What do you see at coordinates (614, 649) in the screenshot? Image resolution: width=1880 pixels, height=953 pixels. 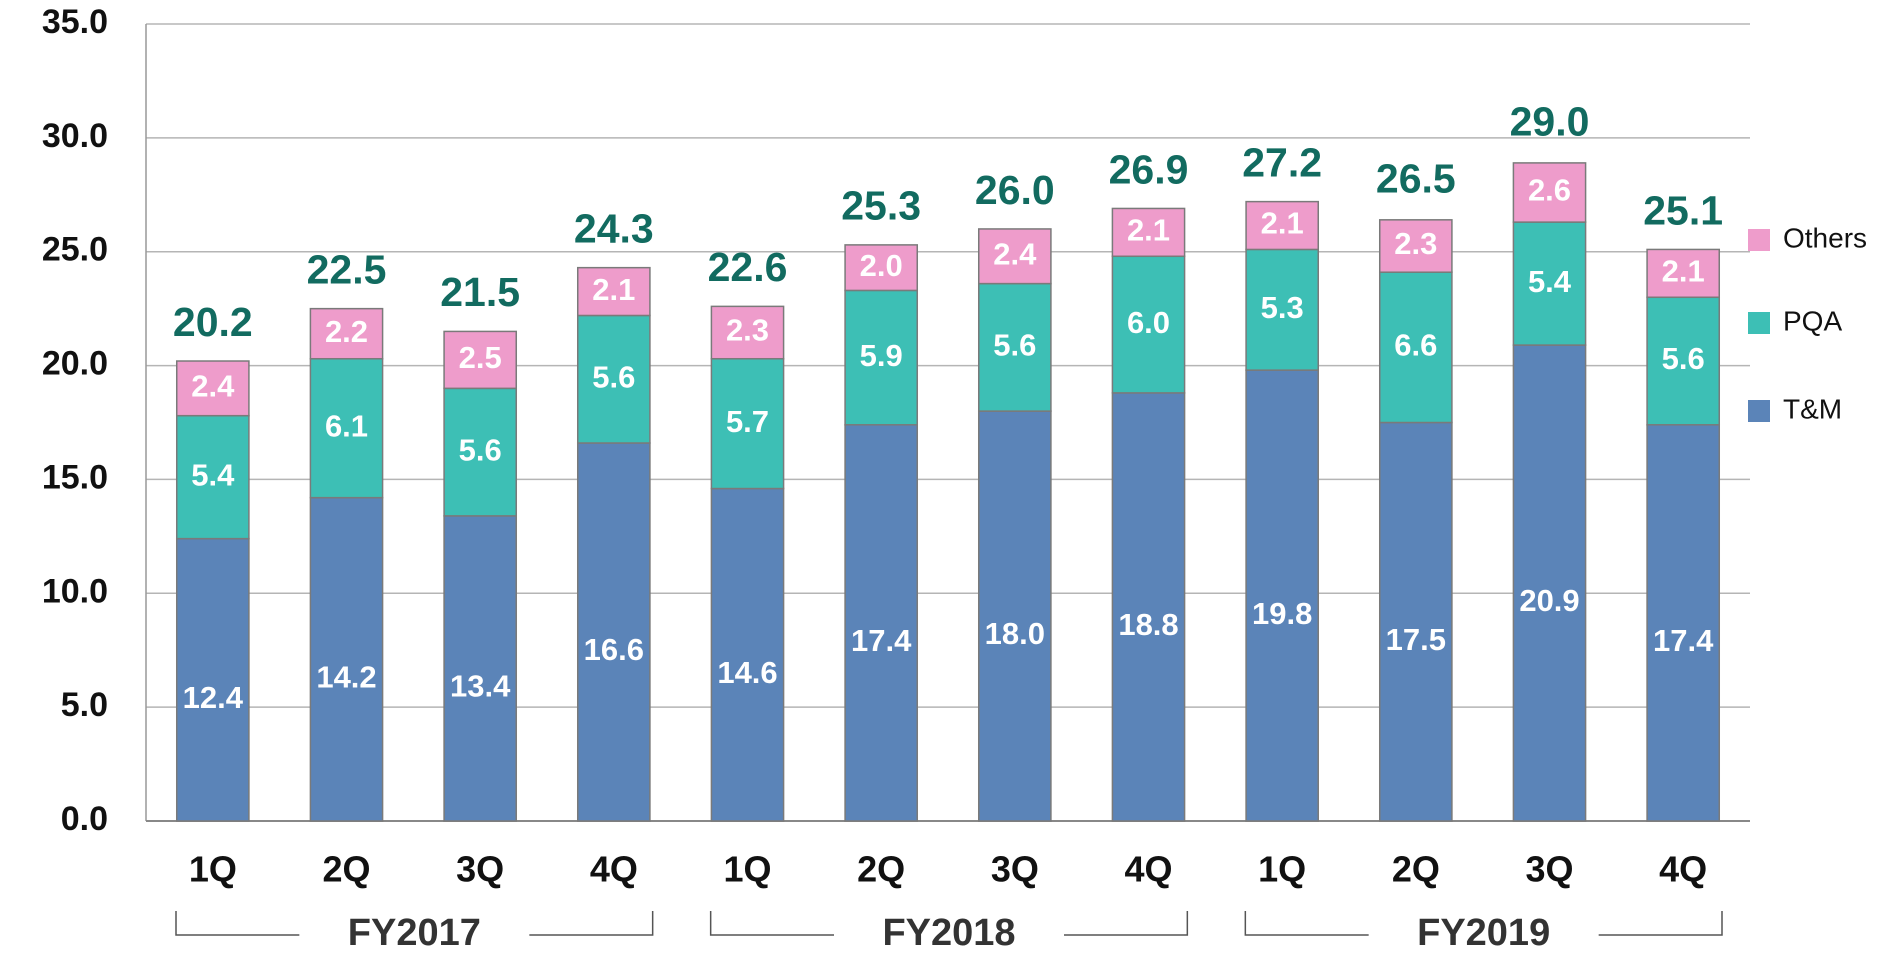 I see `segment-label: 16.6` at bounding box center [614, 649].